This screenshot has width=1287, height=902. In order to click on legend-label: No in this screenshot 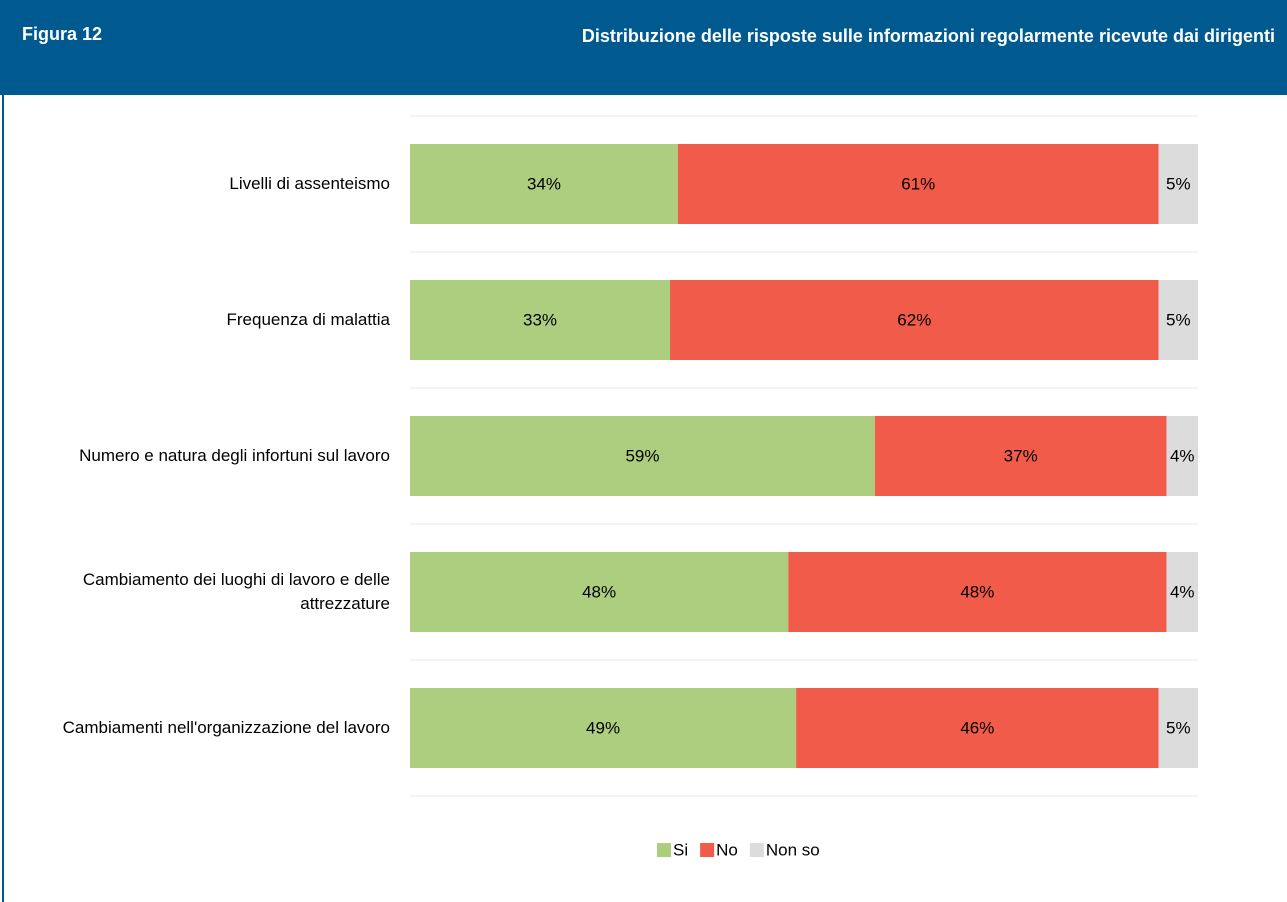, I will do `click(727, 849)`.